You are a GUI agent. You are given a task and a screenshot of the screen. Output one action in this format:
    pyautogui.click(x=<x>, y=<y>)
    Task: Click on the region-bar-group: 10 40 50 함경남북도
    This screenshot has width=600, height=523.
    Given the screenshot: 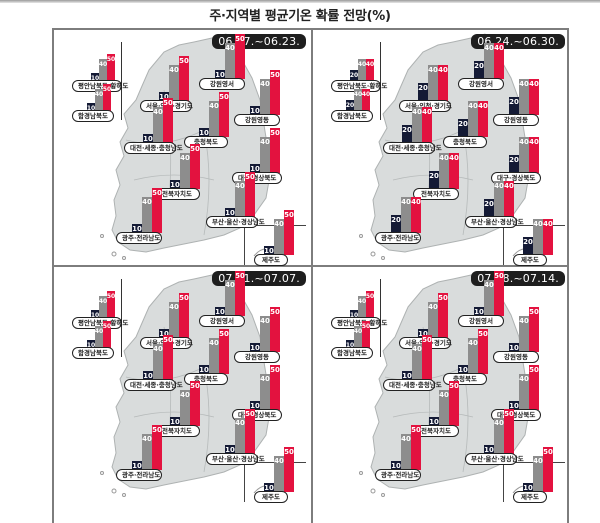 What is the action you would take?
    pyautogui.click(x=93, y=87)
    